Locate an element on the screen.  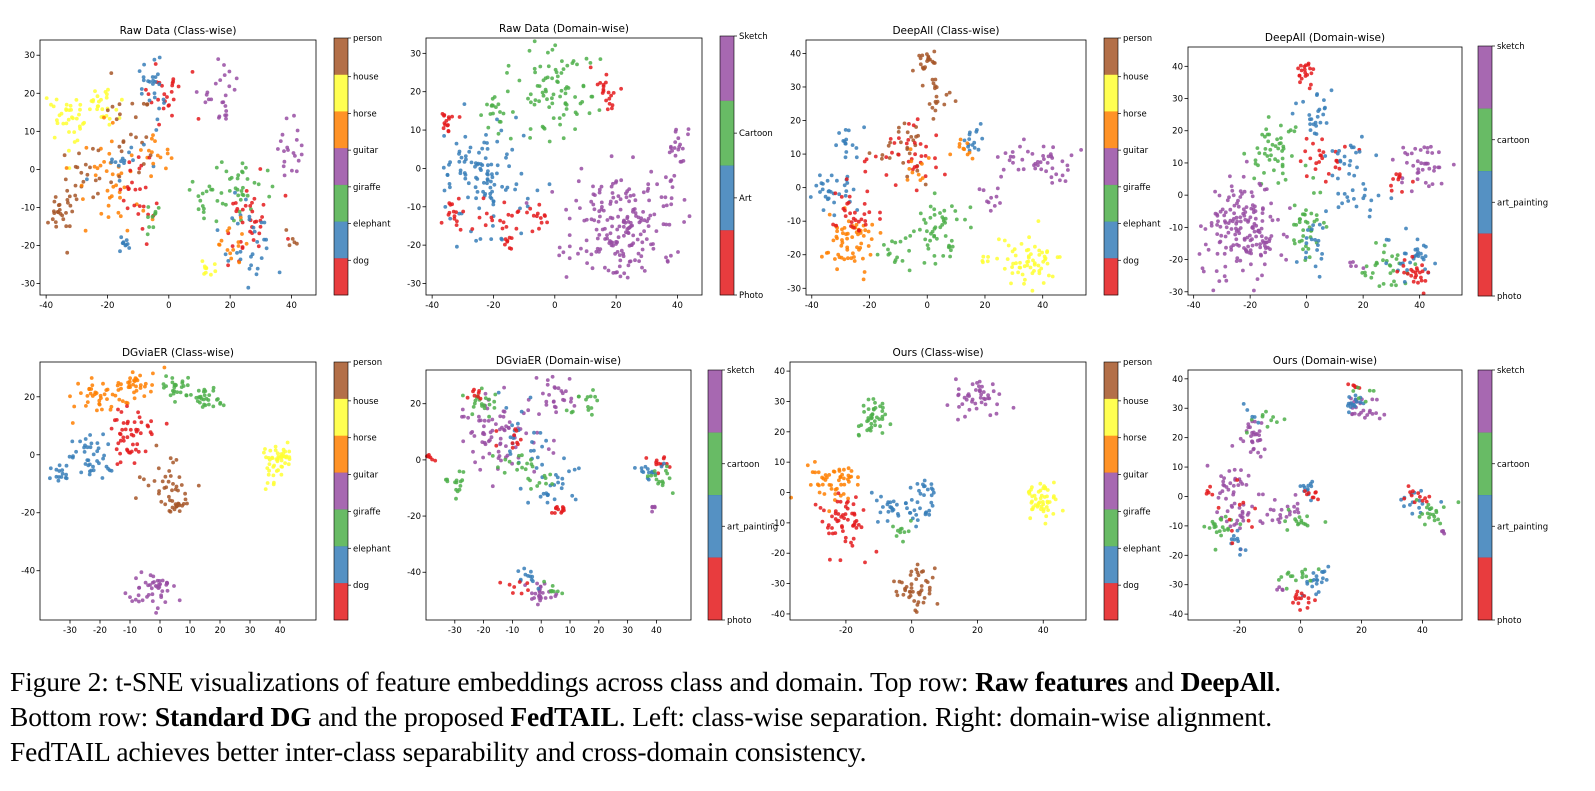
colorbar-label: horse is located at coordinates (365, 114).